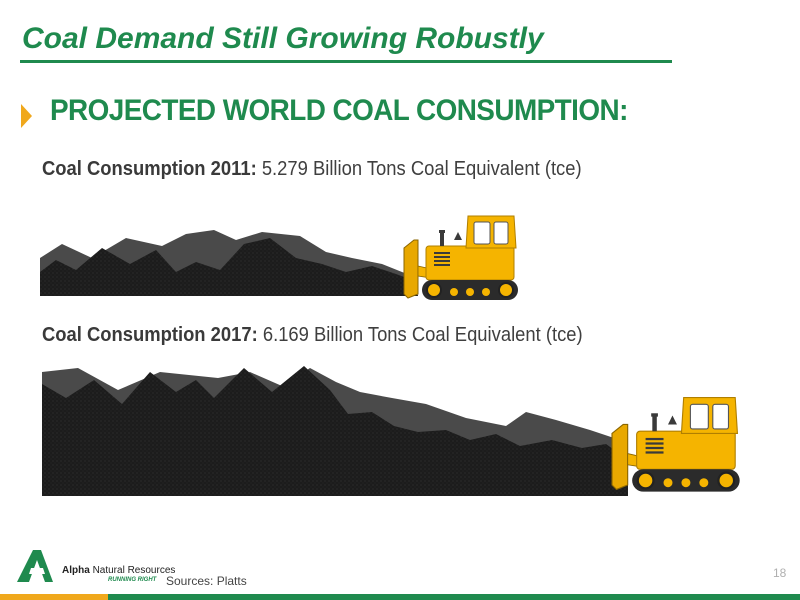 The image size is (800, 600). I want to click on alpha-logo-icon, so click(35, 566).